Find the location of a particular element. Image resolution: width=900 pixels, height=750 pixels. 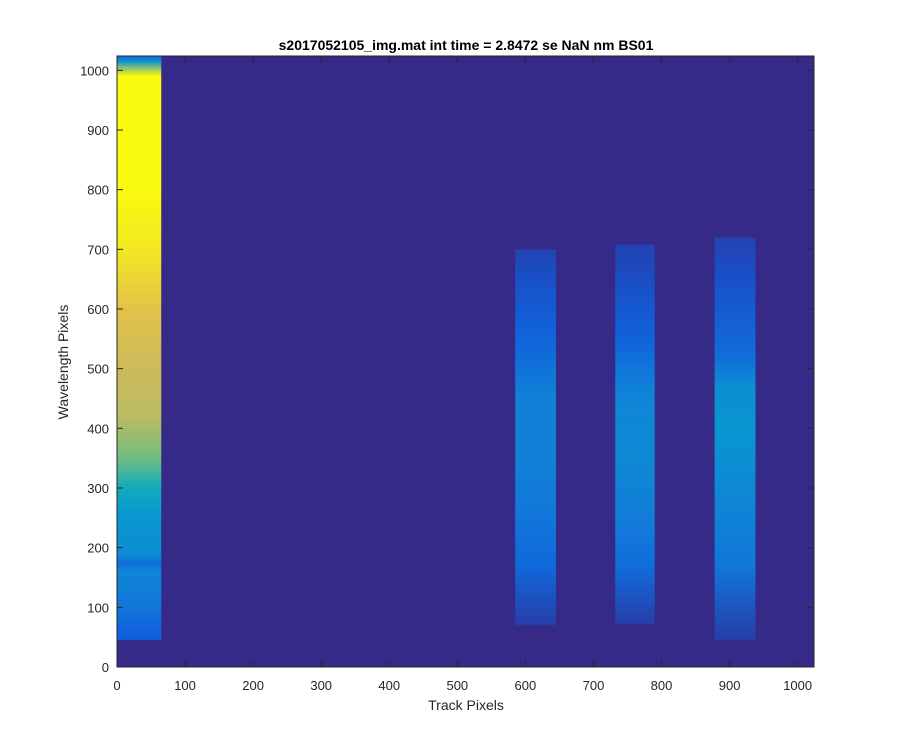

x-tick-label: 200 is located at coordinates (253, 685).